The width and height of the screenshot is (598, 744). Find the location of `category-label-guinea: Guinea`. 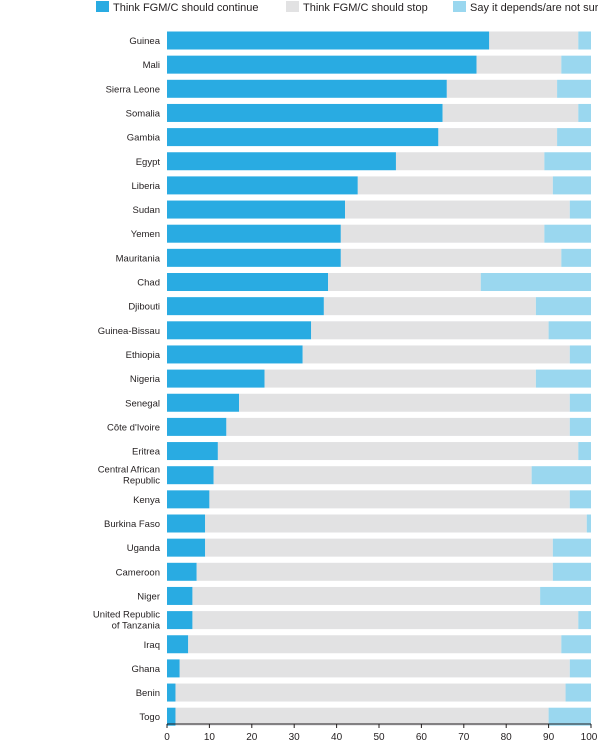

category-label-guinea: Guinea is located at coordinates (144, 41).